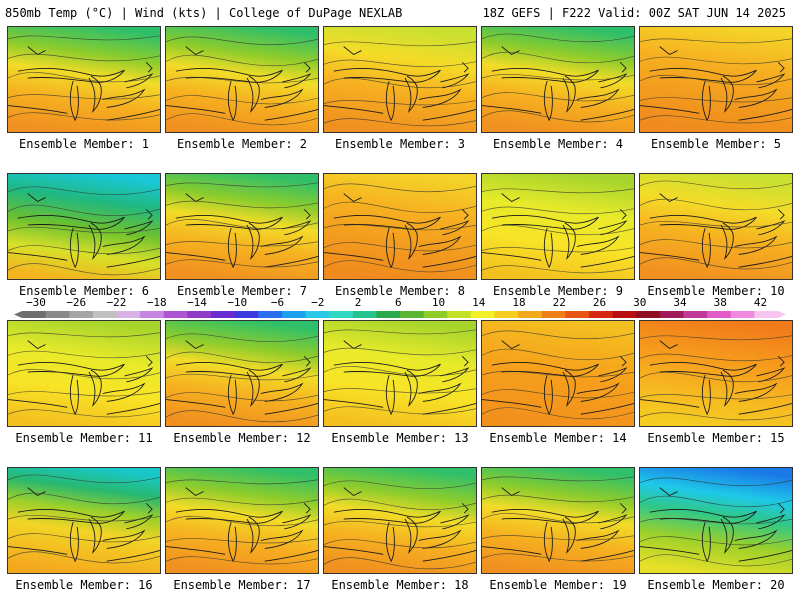 The image size is (800, 600). I want to click on ensemble-member-label: Ensemble Member: 14, so click(558, 438).